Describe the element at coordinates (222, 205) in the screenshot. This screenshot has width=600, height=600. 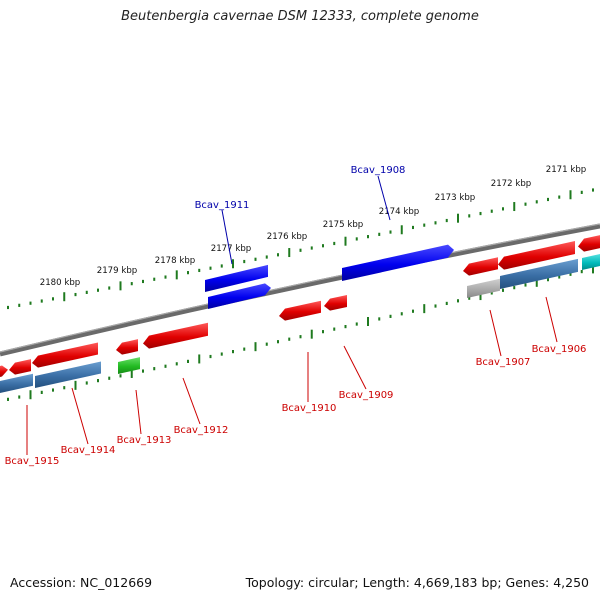
I see `gene-label: Bcav_1911` at that location.